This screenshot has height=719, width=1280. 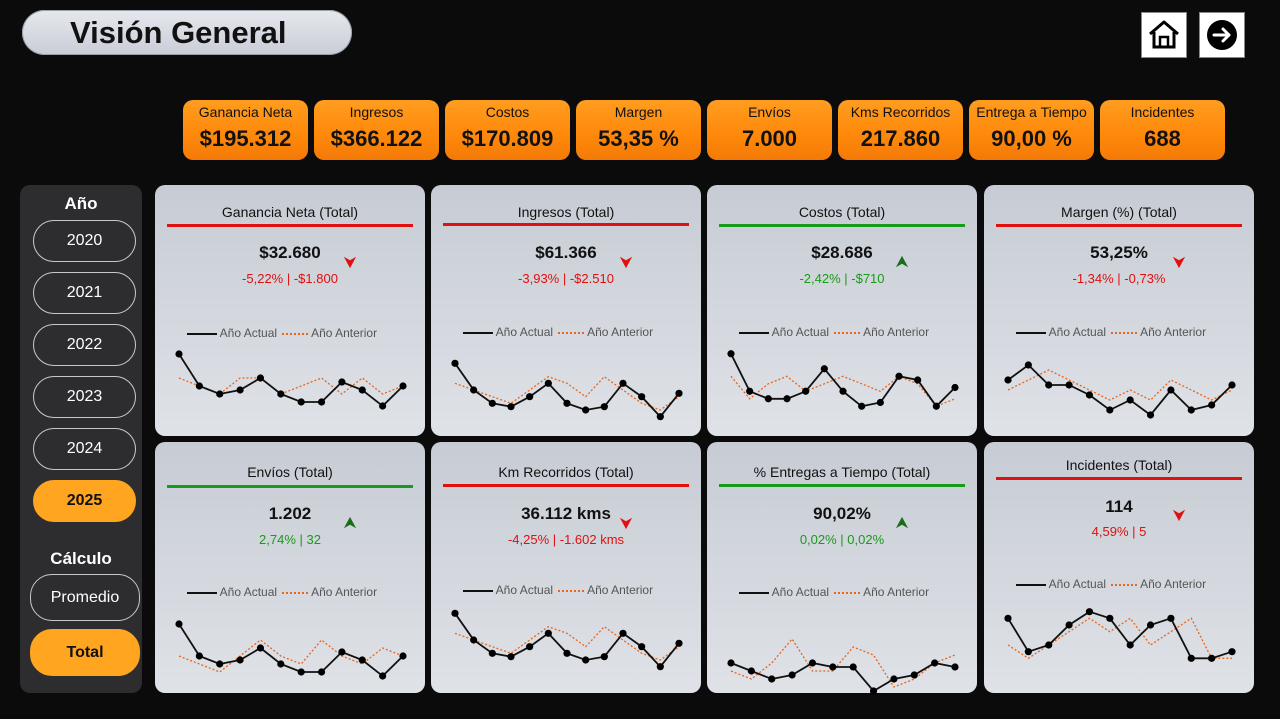 I want to click on card-delta: -4,25% | -1.602 kms, so click(x=566, y=539).